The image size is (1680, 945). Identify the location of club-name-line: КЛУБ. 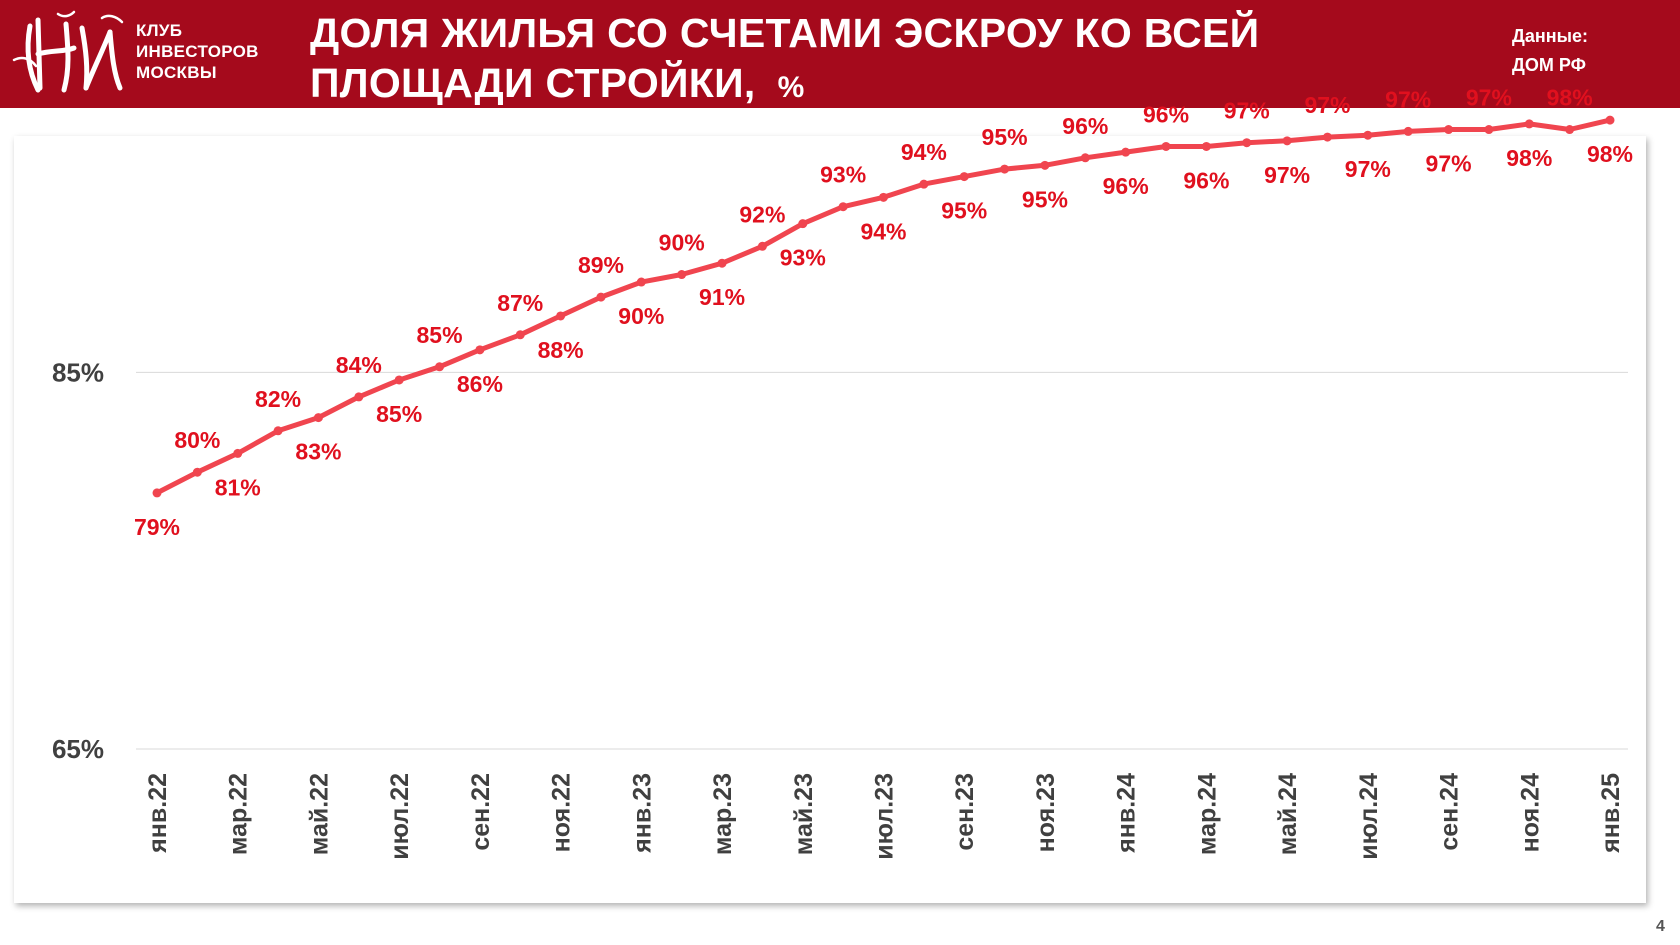
(159, 30).